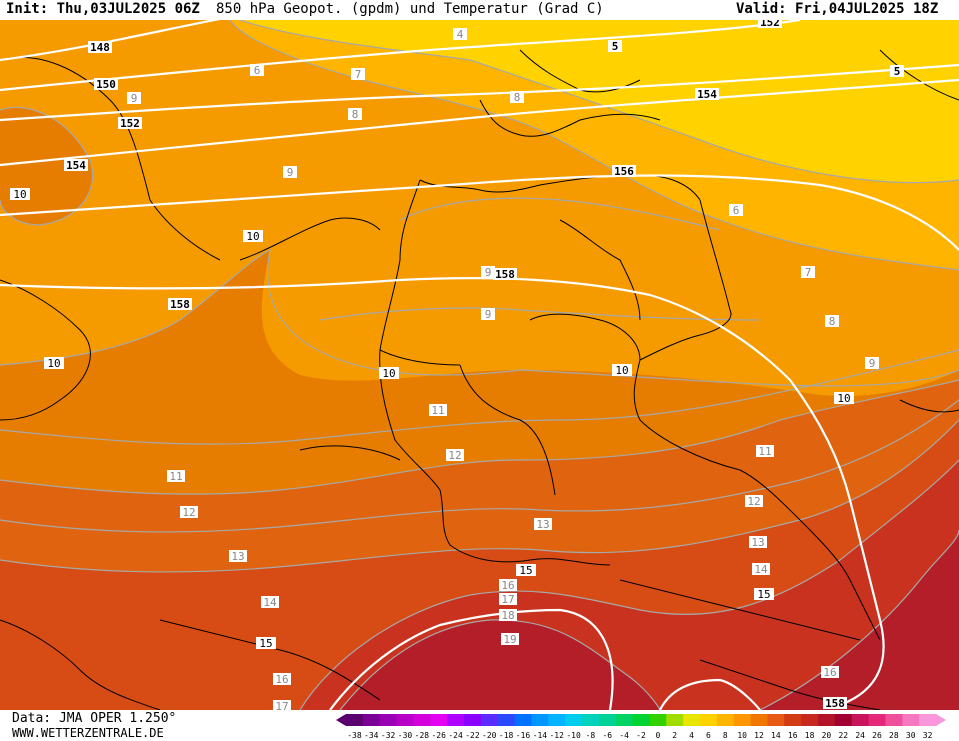 The height and width of the screenshot is (741, 959). What do you see at coordinates (88, 733) in the screenshot?
I see `site-url: WWW.WETTERZENTRALE.DE` at bounding box center [88, 733].